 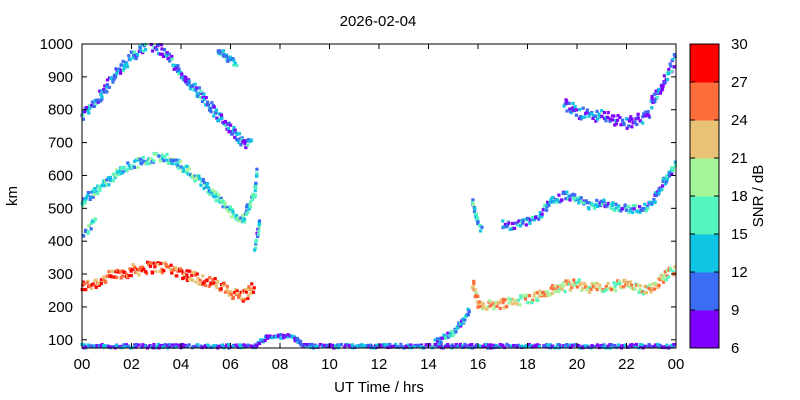 What do you see at coordinates (704, 63) in the screenshot?
I see `colorbar-segment` at bounding box center [704, 63].